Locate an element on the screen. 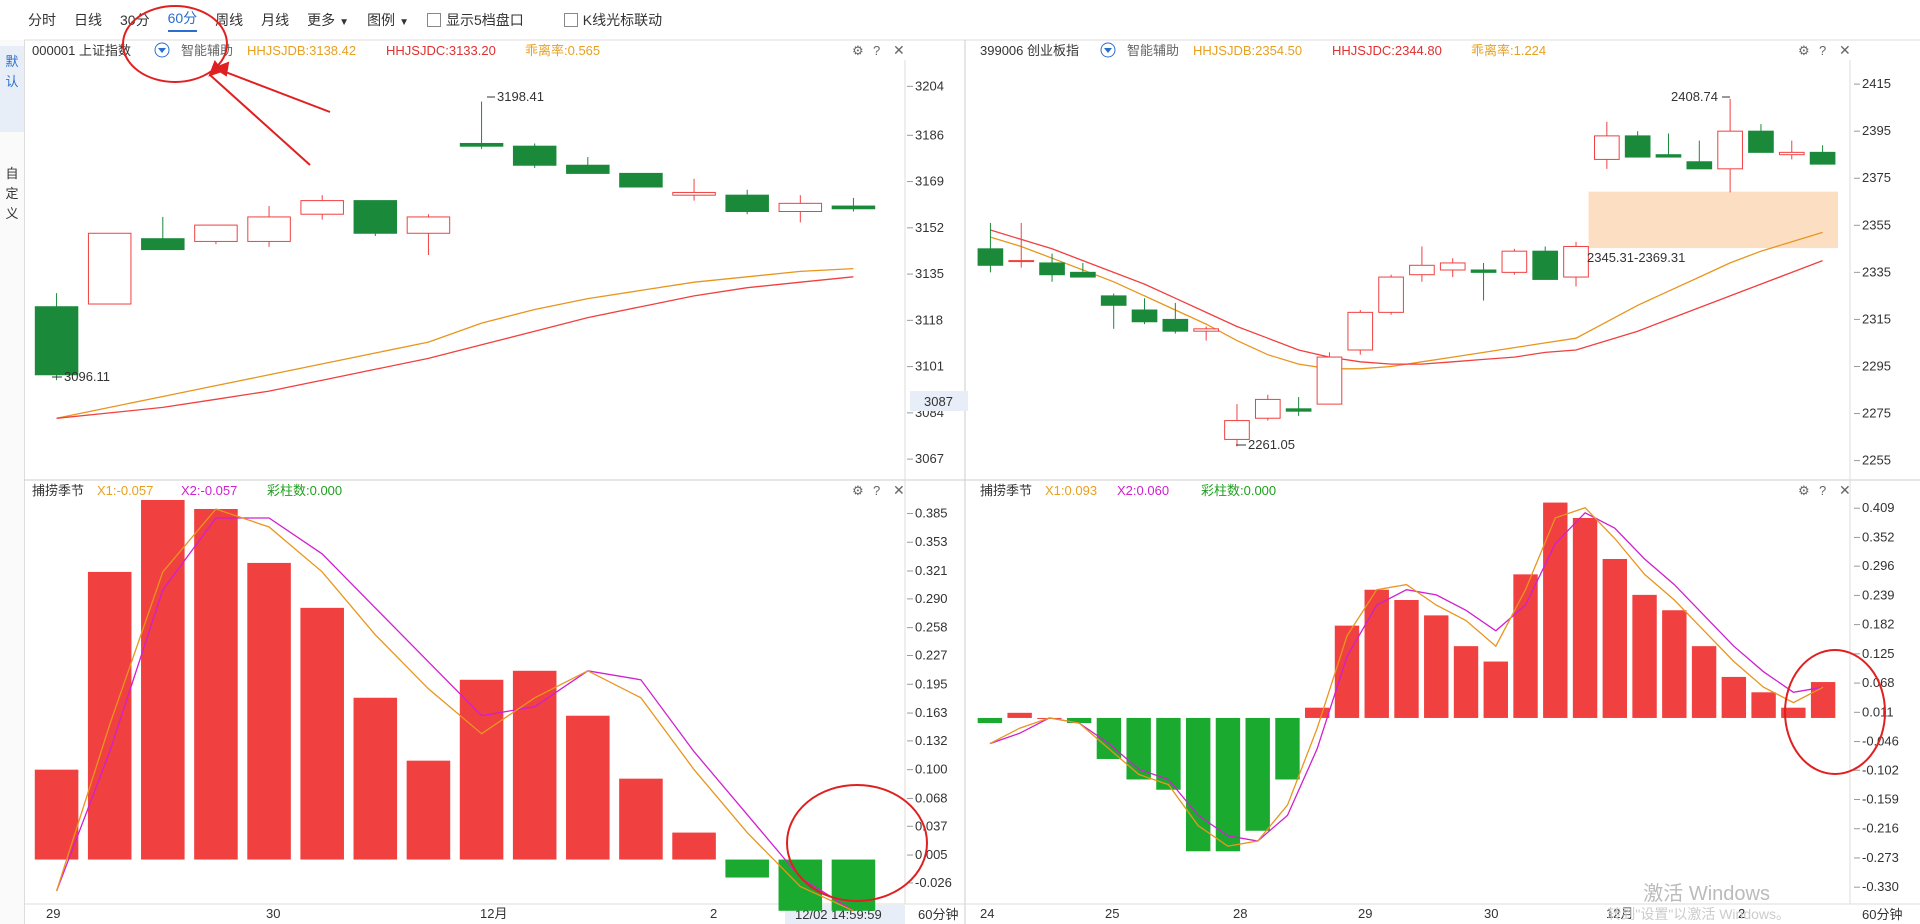 This screenshot has height=924, width=1920. y-tick-label: 2255 is located at coordinates (1876, 460).